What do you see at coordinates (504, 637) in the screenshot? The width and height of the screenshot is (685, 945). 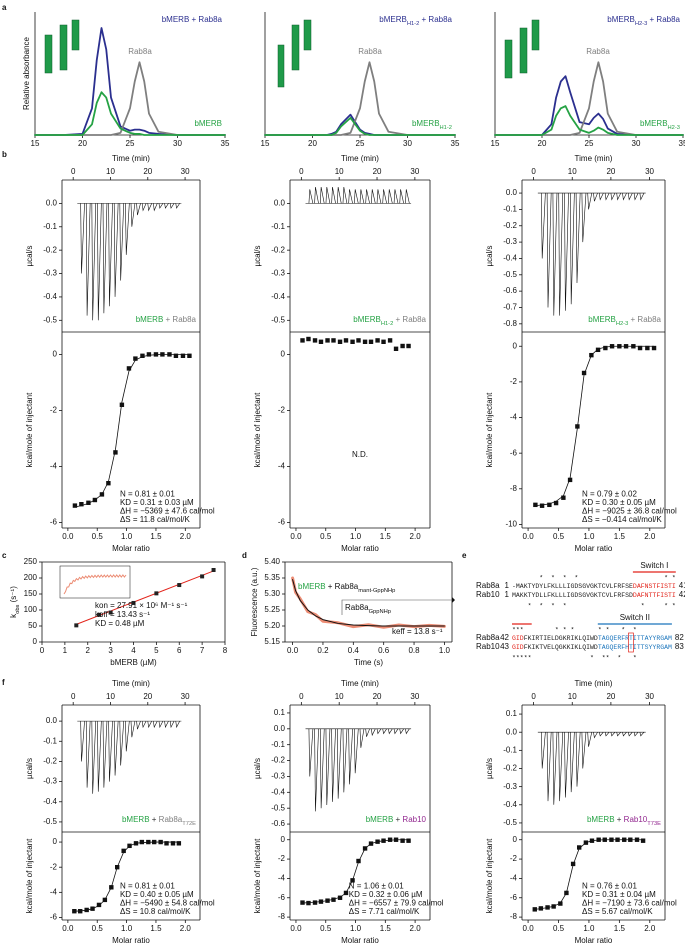 I see `sequence-start: 42` at bounding box center [504, 637].